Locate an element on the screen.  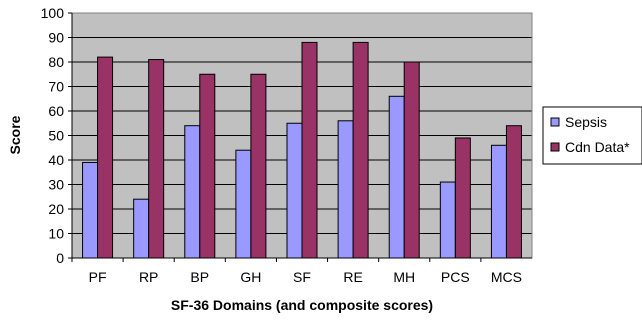
y-tick-label: 60 is located at coordinates (56, 111).